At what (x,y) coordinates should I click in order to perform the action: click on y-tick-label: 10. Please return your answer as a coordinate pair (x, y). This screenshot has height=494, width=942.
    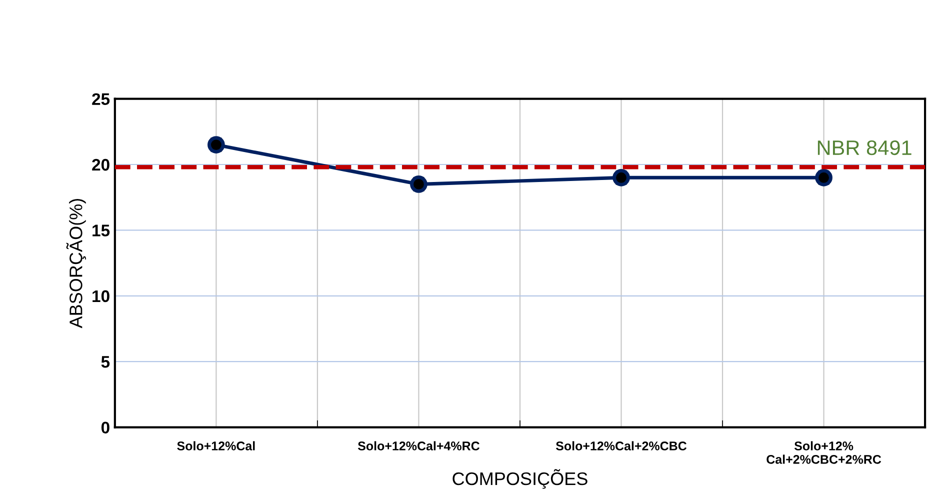
    Looking at the image, I should click on (101, 296).